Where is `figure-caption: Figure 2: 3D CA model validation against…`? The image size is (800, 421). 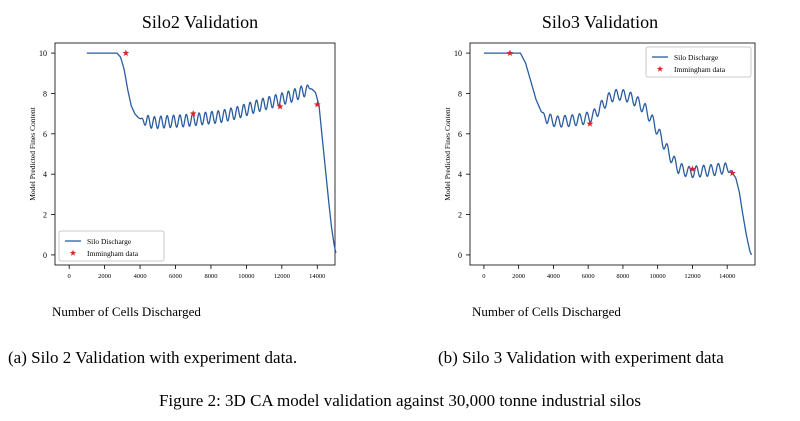
figure-caption: Figure 2: 3D CA model validation against… is located at coordinates (400, 400).